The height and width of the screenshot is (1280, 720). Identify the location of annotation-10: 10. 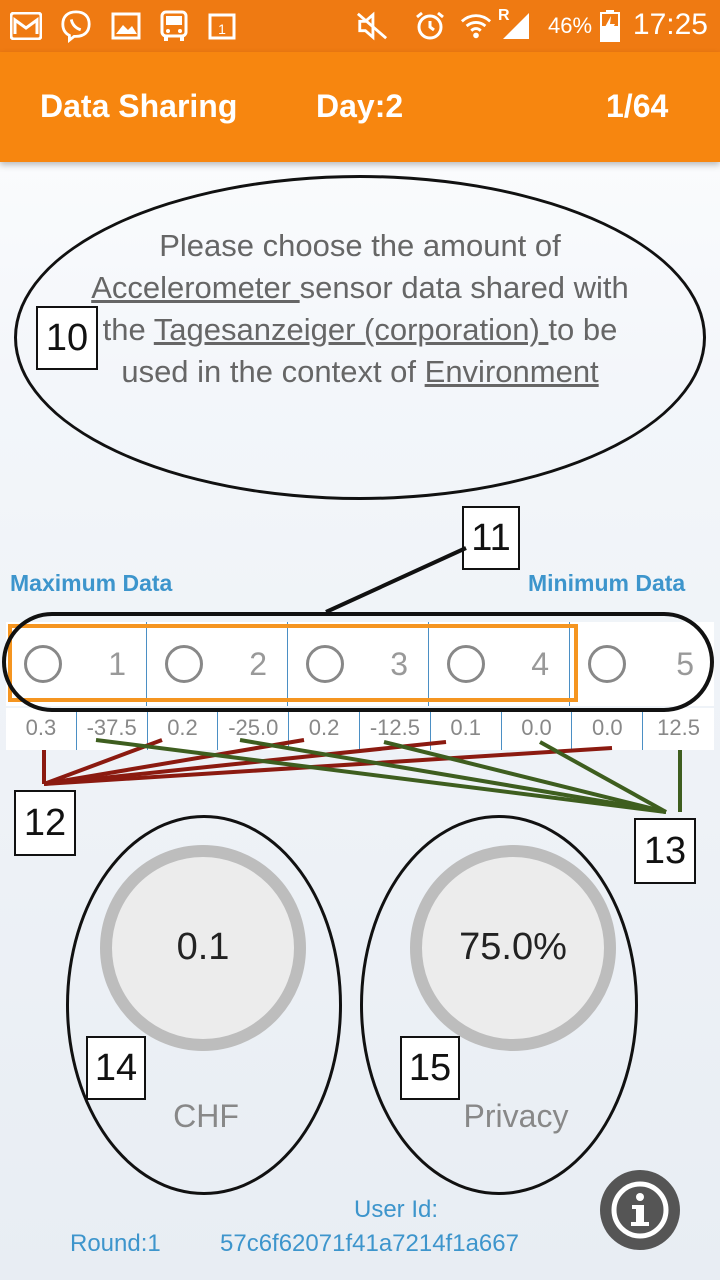
(67, 338).